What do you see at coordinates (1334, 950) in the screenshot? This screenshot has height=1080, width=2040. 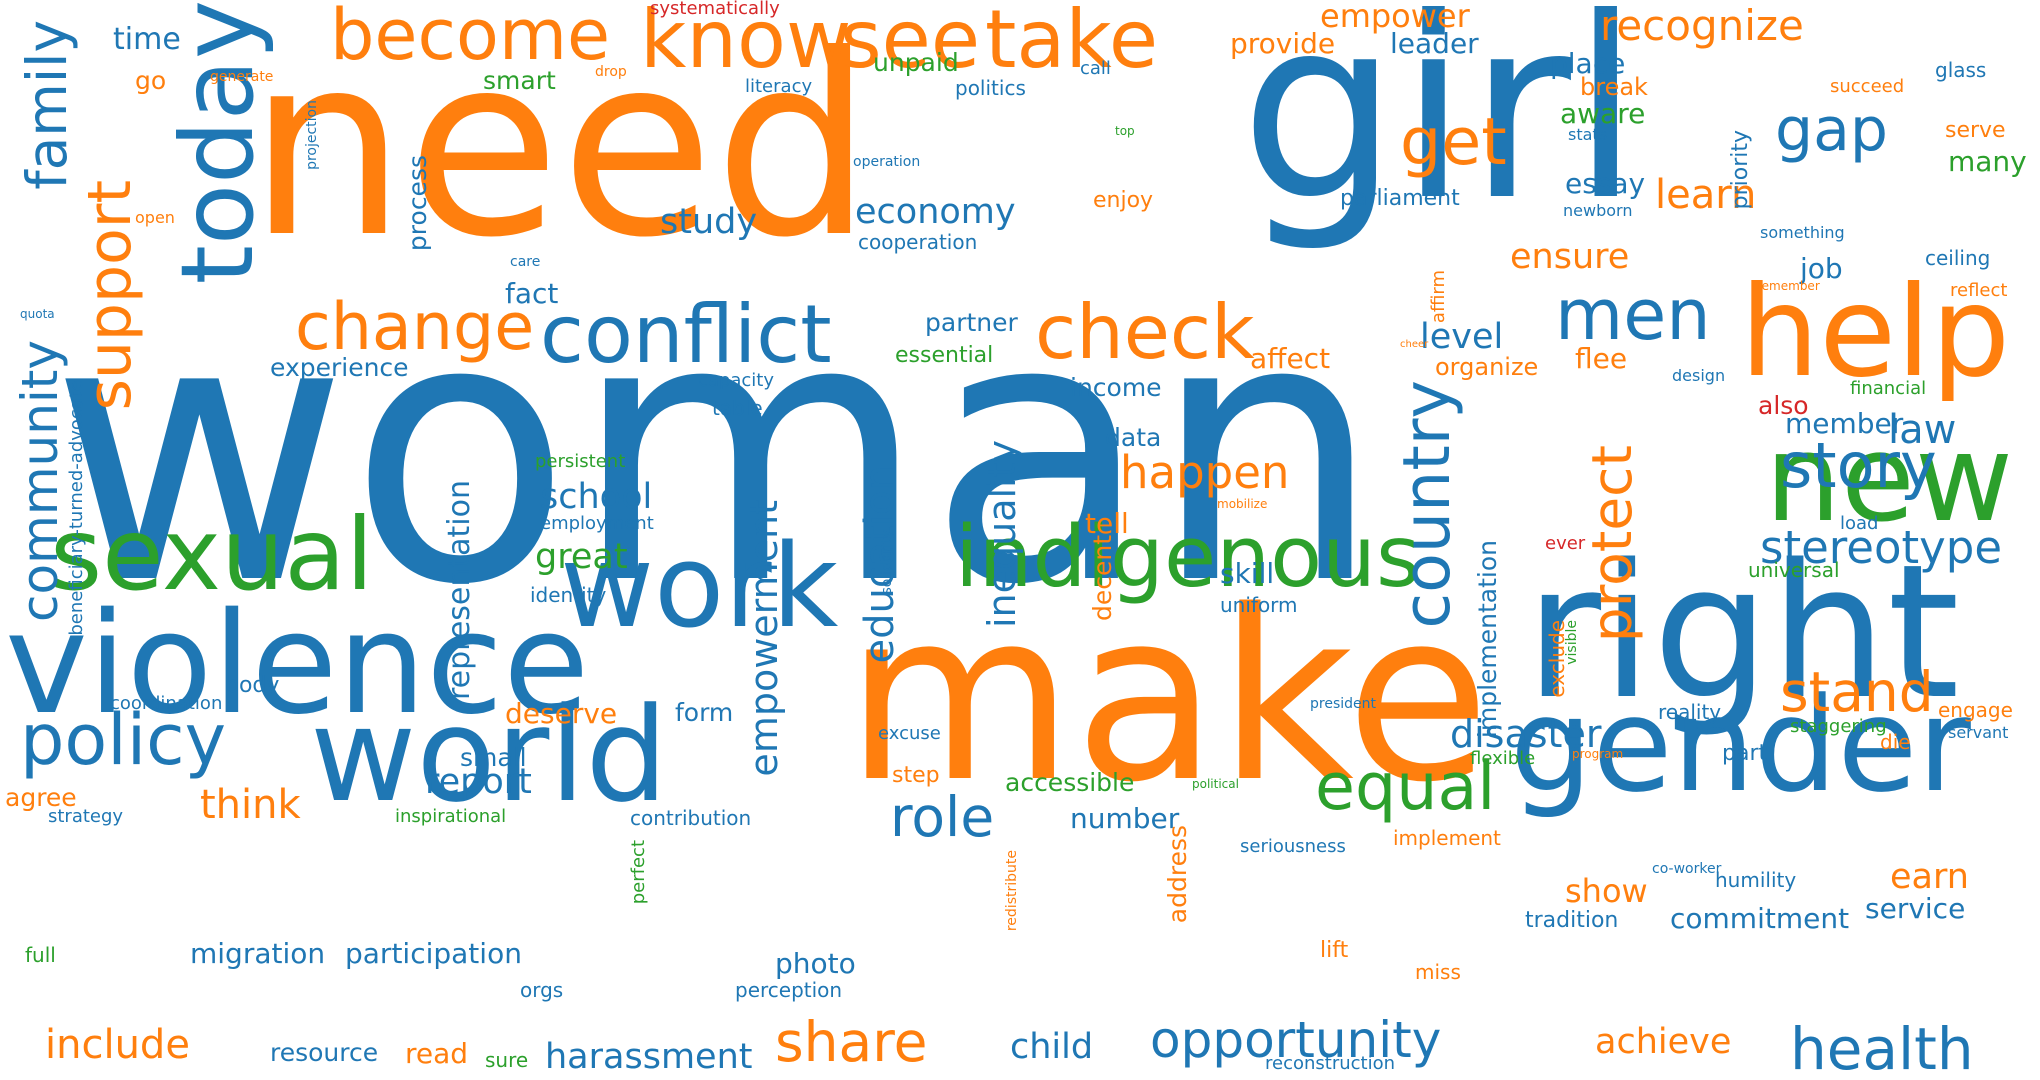 I see `word-lift: lift` at bounding box center [1334, 950].